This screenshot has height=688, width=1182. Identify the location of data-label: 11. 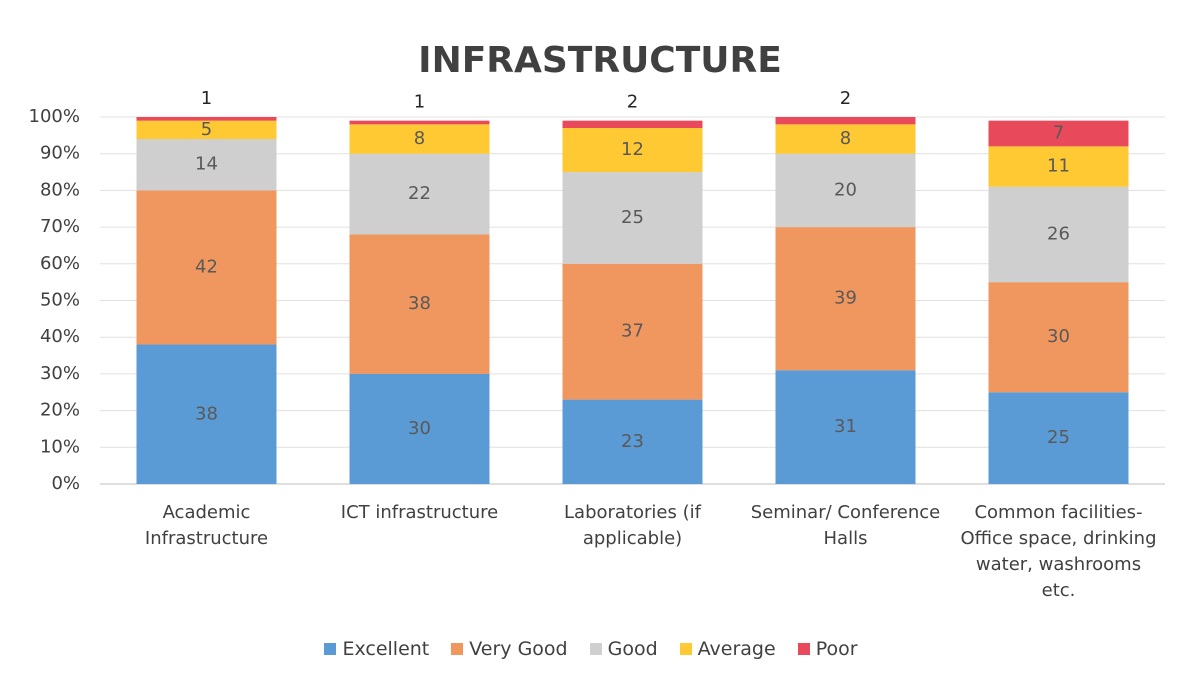
(1058, 166).